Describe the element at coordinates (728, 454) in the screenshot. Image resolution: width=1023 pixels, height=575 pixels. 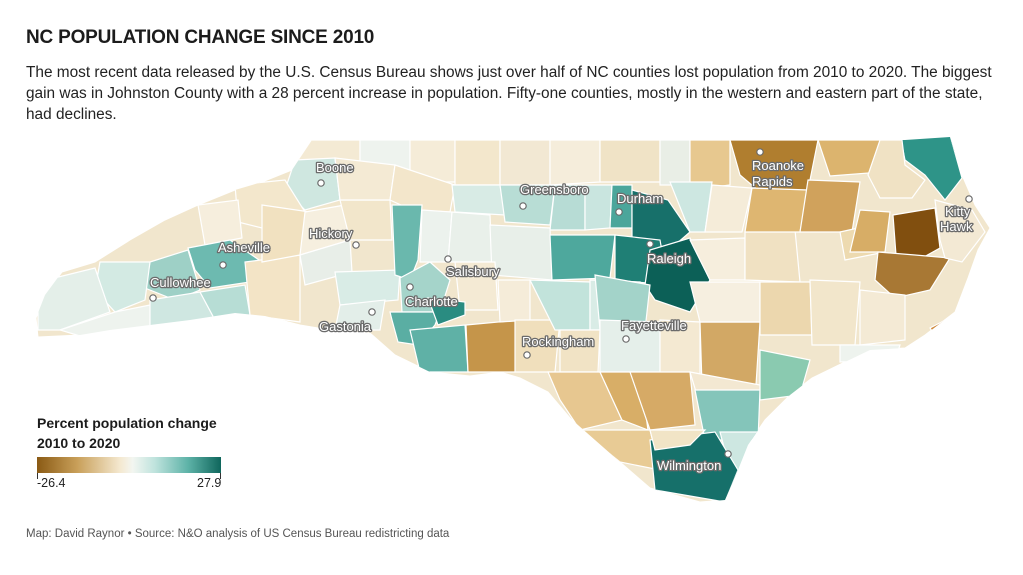
I see `city-dot-wilmington` at that location.